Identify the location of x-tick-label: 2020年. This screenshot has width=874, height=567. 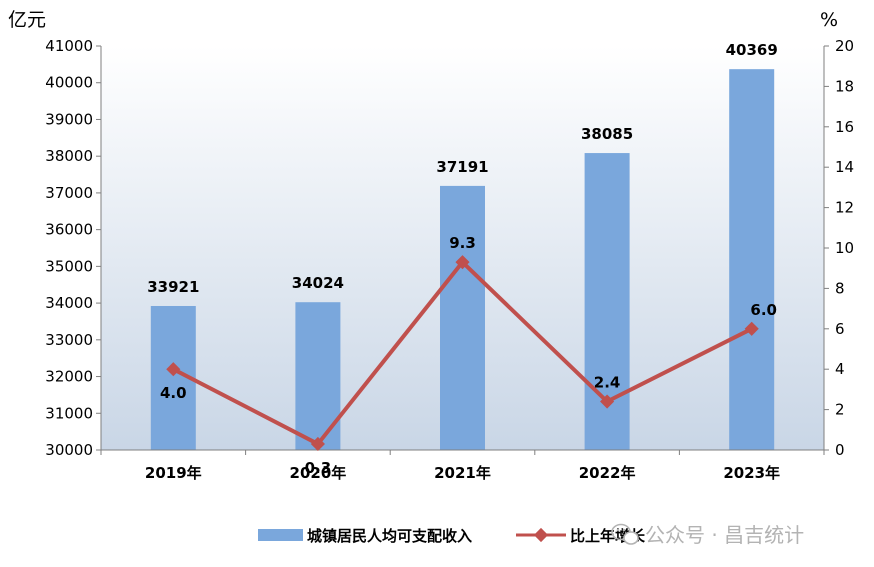
(318, 473).